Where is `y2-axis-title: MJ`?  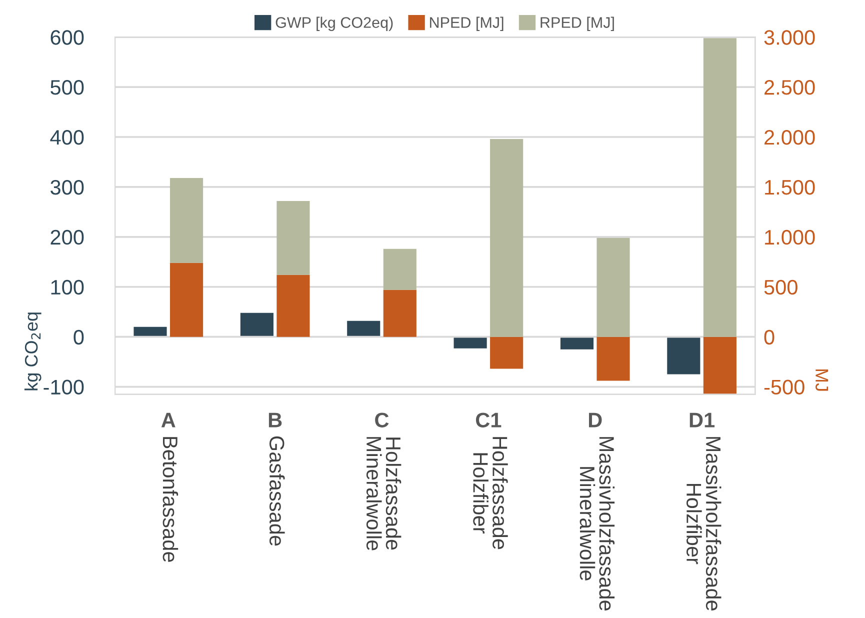 y2-axis-title: MJ is located at coordinates (821, 380).